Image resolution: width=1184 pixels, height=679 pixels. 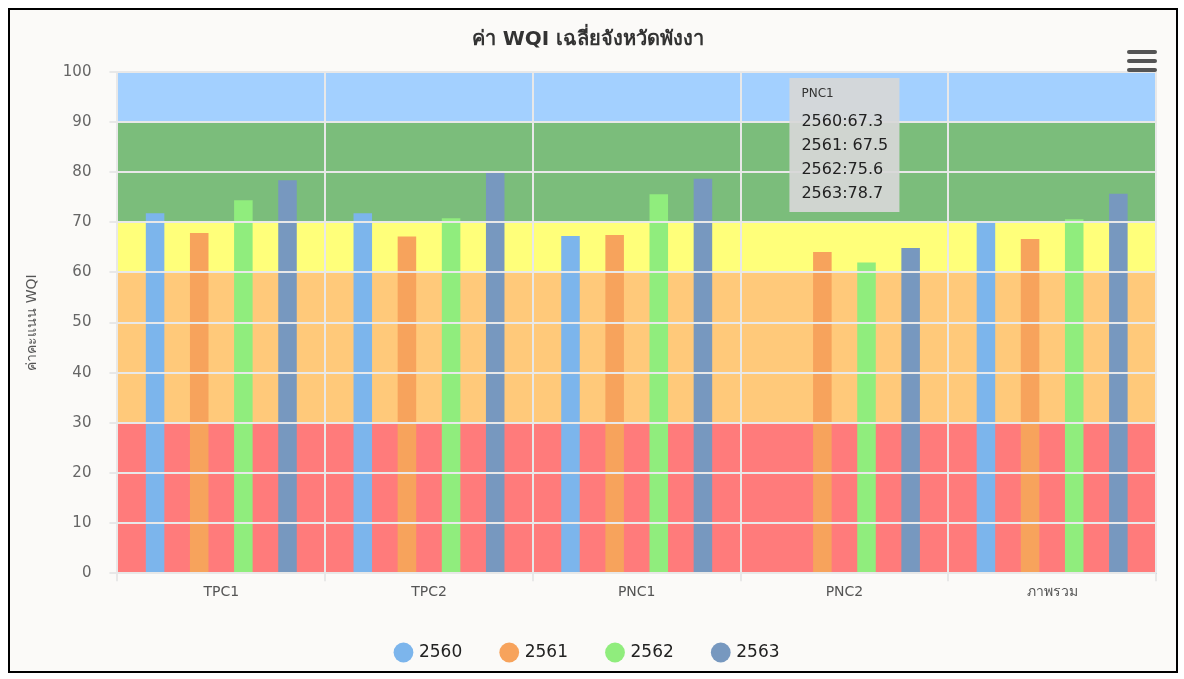 I want to click on legend-label: 2560, so click(x=440, y=650).